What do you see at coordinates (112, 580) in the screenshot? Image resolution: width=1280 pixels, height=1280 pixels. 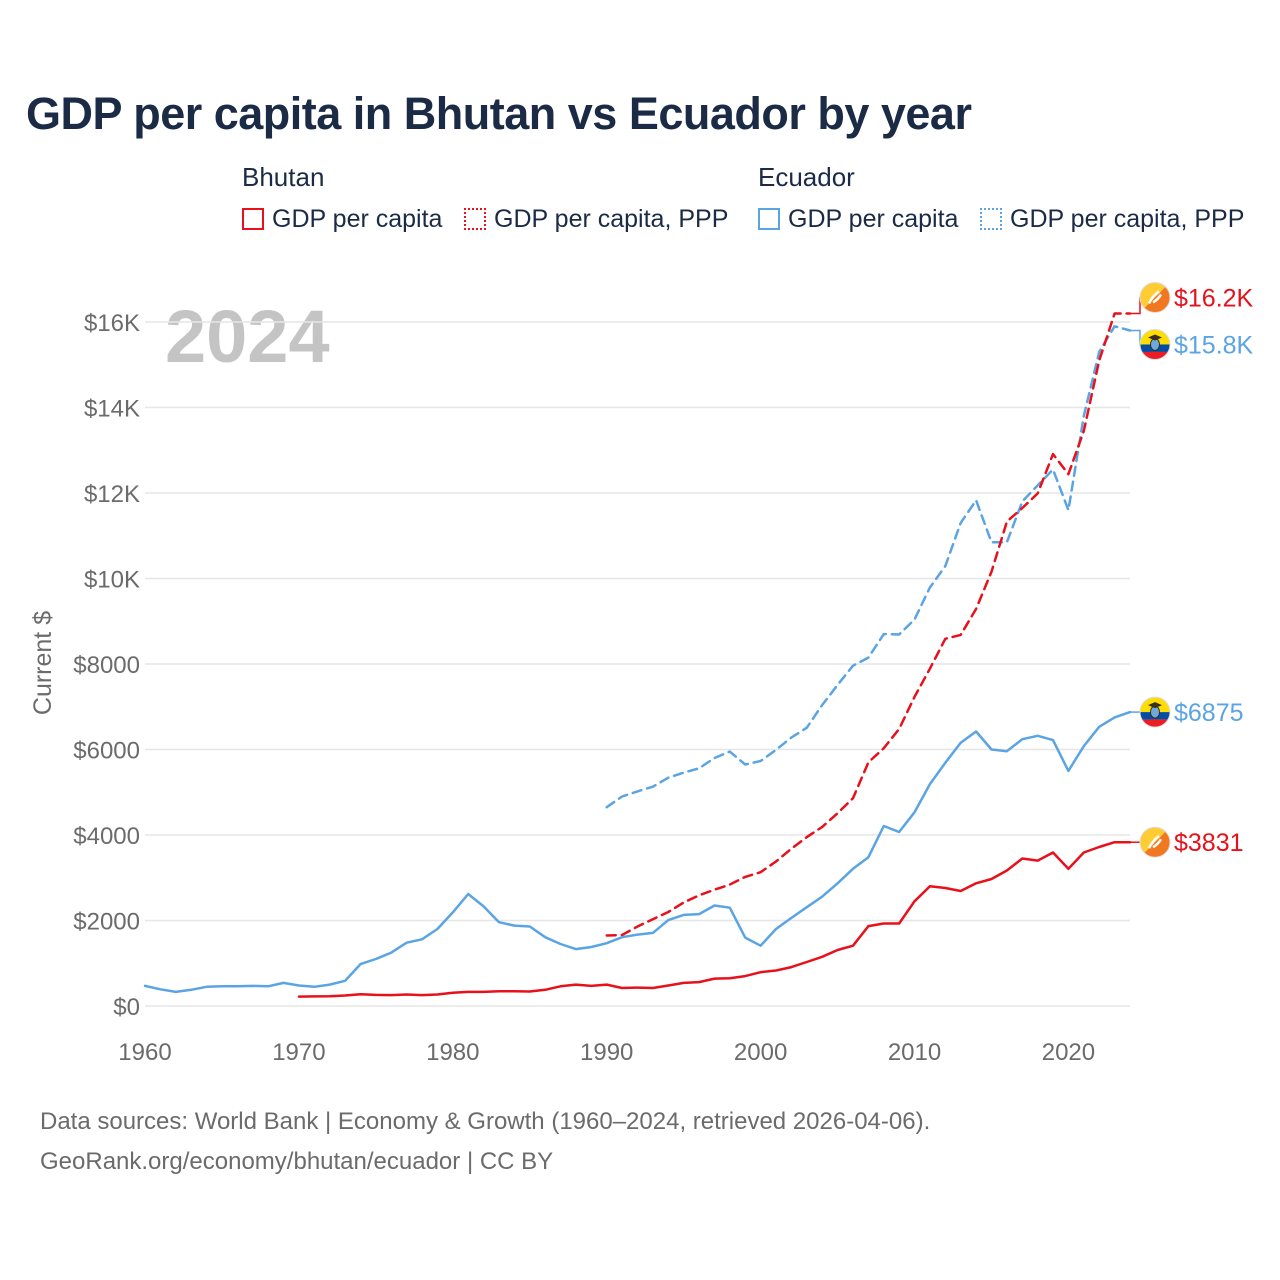 I see `y-tick-label: $10K` at bounding box center [112, 580].